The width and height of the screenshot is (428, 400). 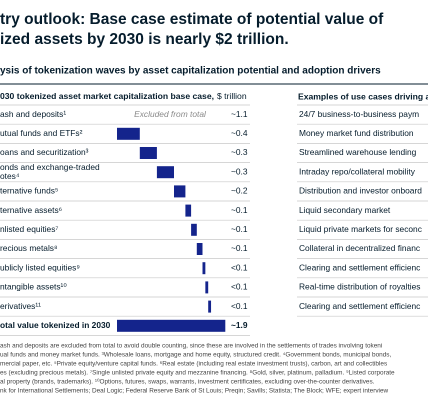 I want to click on use-case: 24/7 business-to-business paym, so click(x=359, y=114).